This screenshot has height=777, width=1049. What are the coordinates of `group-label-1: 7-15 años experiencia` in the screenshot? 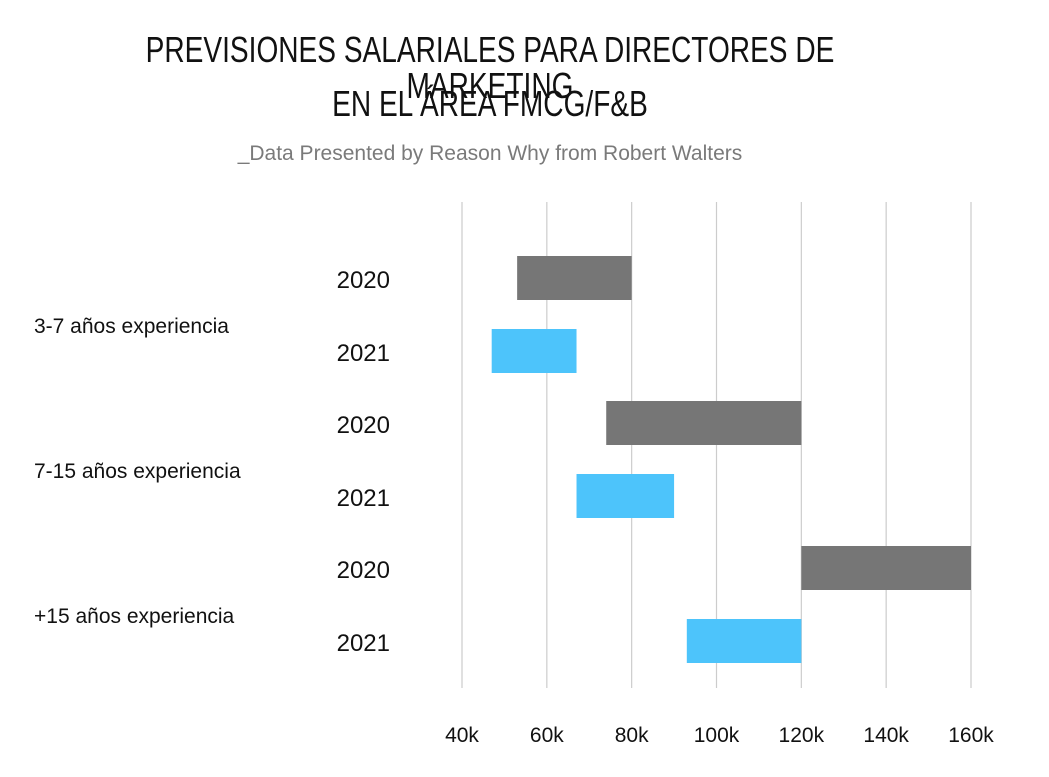 It's located at (137, 471).